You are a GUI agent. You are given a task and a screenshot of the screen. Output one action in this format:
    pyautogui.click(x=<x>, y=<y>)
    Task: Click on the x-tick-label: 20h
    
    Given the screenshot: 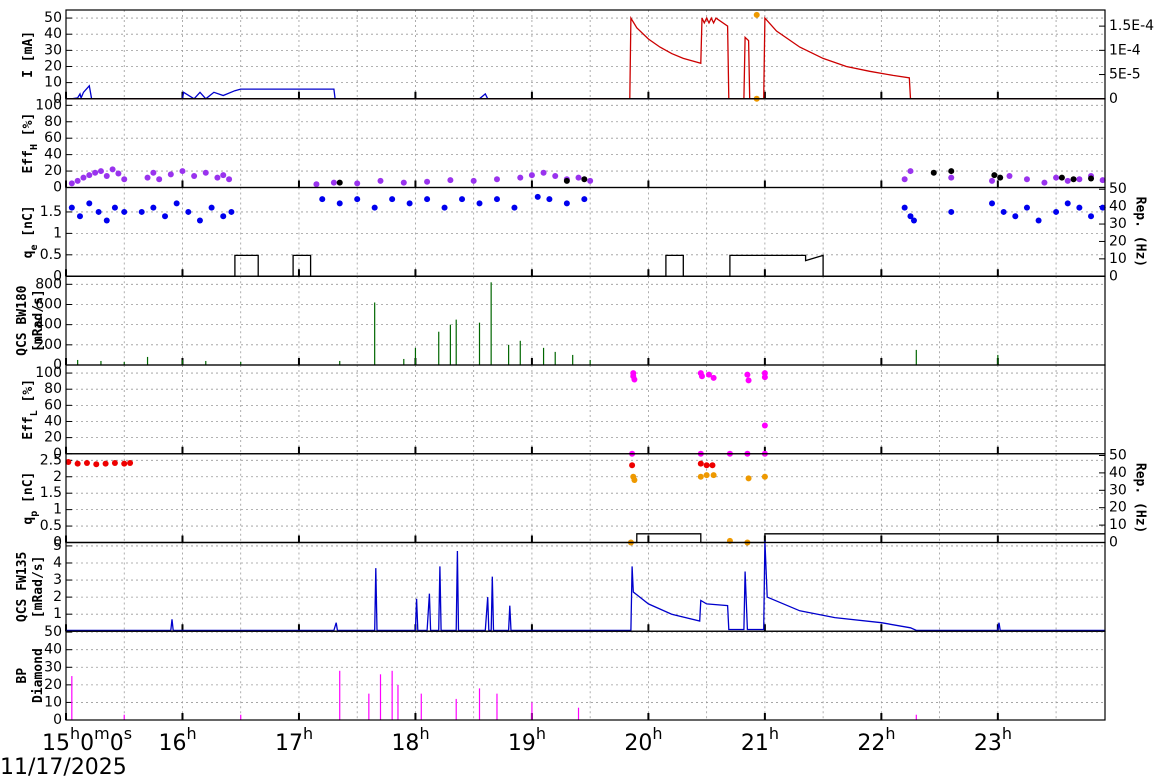 What is the action you would take?
    pyautogui.click(x=643, y=740)
    